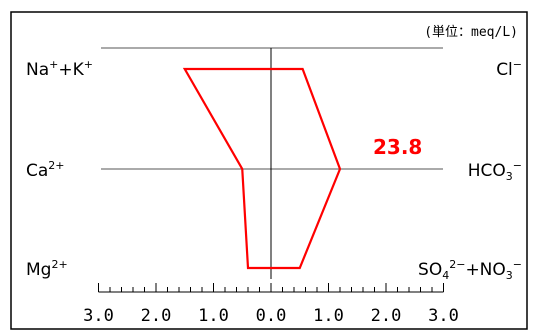 This screenshot has height=333, width=538. What do you see at coordinates (45, 170) in the screenshot?
I see `cation-label-1: Ca2+` at bounding box center [45, 170].